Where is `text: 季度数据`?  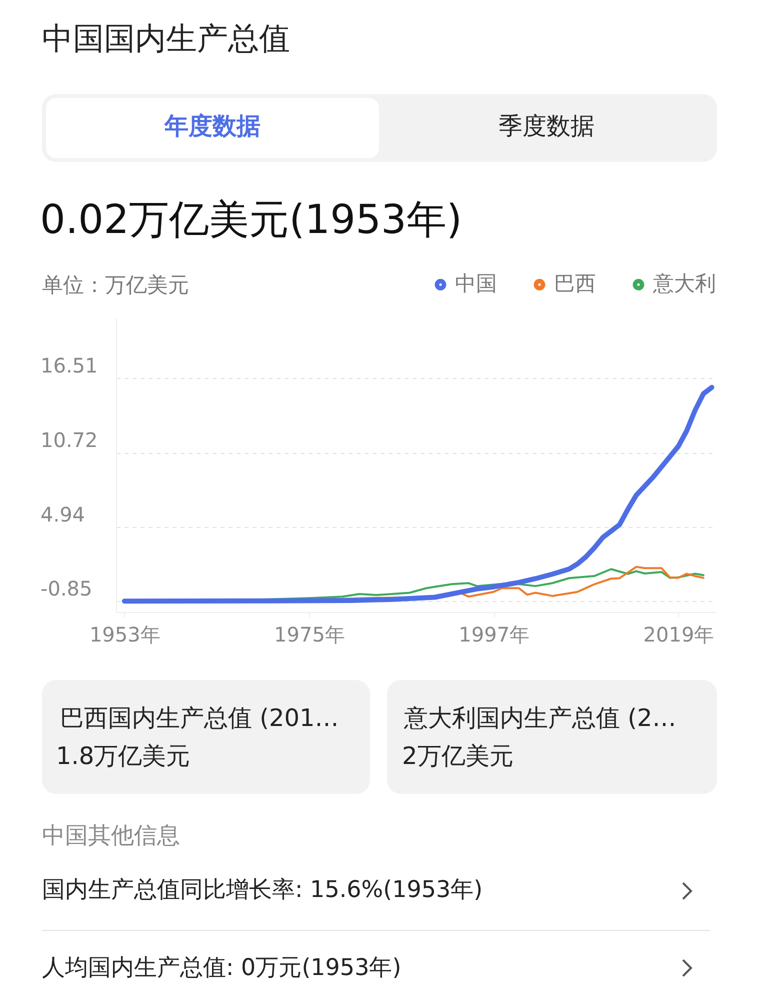 text: 季度数据 is located at coordinates (547, 126).